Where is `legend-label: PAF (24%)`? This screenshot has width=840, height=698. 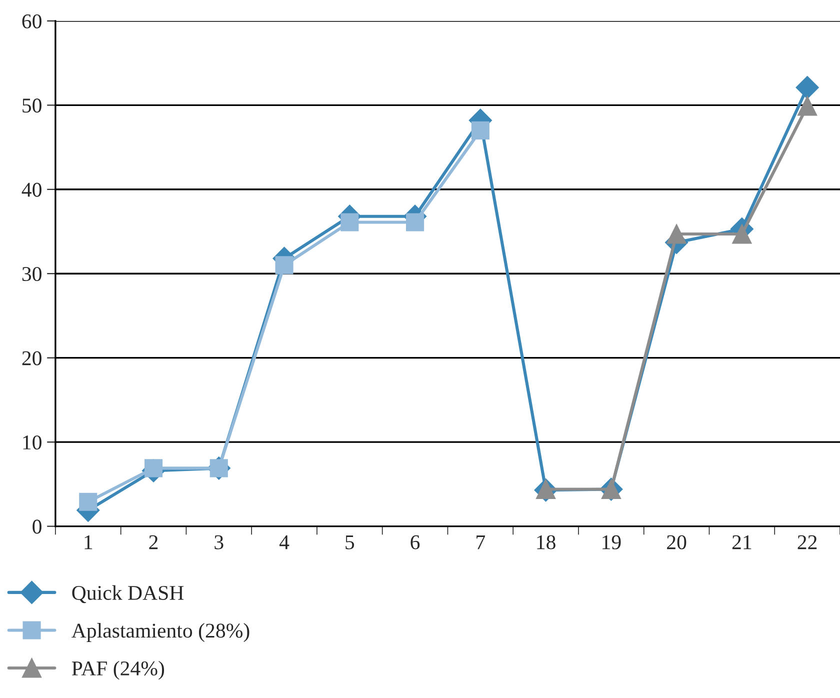
legend-label: PAF (24%) is located at coordinates (118, 670).